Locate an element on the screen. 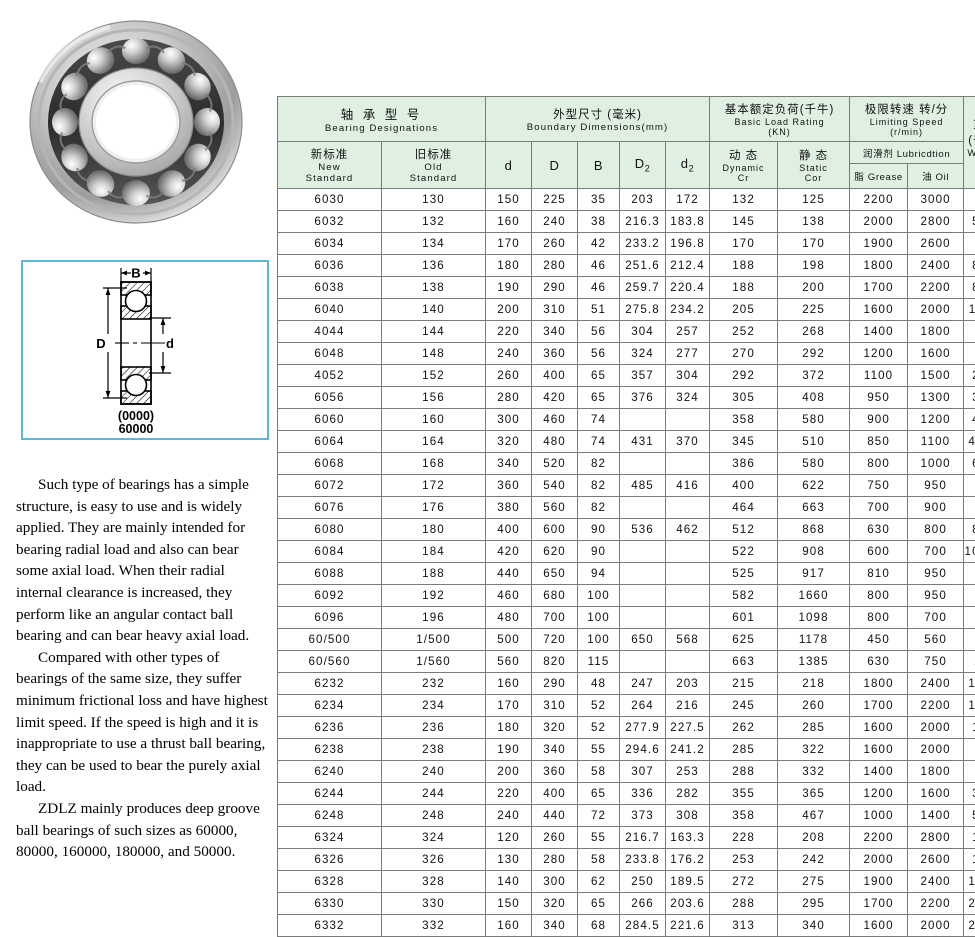 Image resolution: width=975 pixels, height=937 pixels. cell-d: 150 is located at coordinates (509, 904).